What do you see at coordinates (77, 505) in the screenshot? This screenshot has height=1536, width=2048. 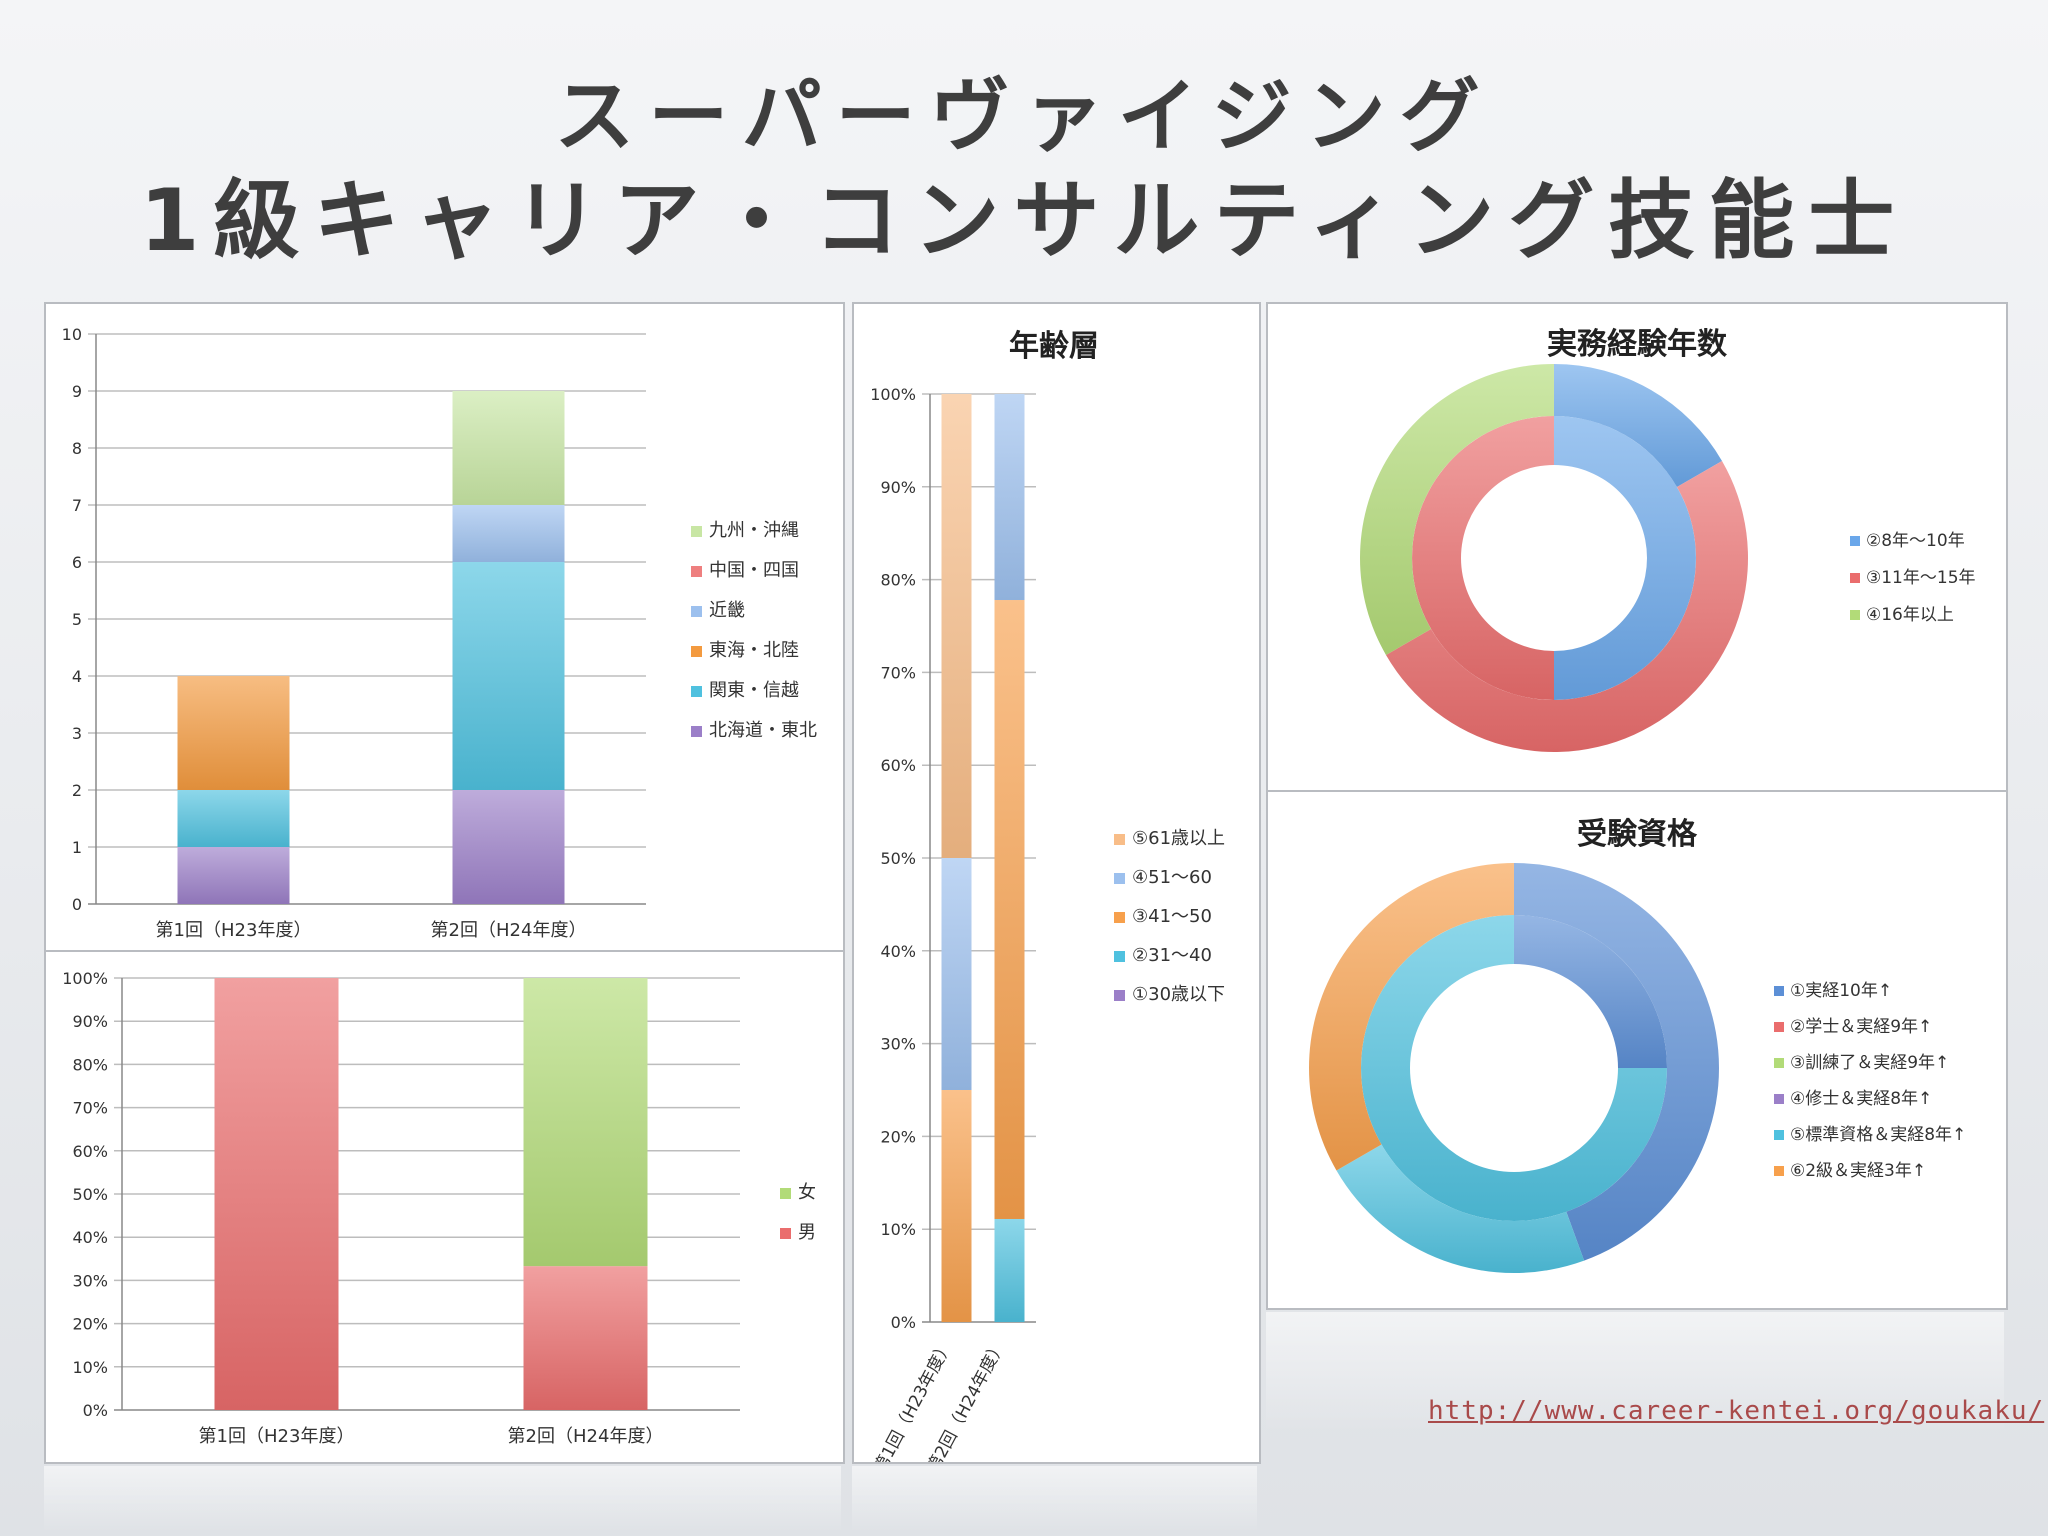 I see `y-tick-label: 7` at bounding box center [77, 505].